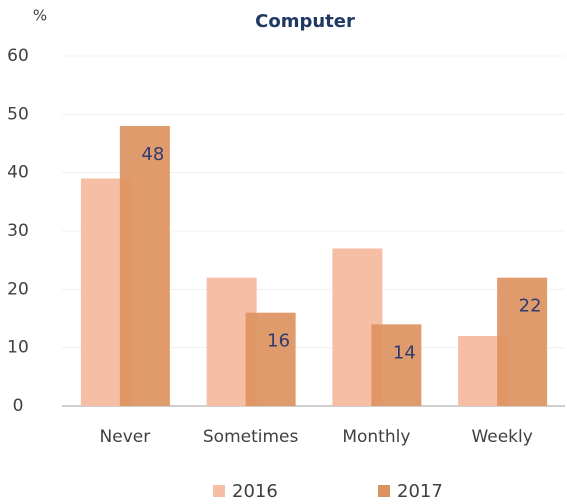 The image size is (567, 504). I want to click on x-tick-label: Sometimes, so click(251, 437).